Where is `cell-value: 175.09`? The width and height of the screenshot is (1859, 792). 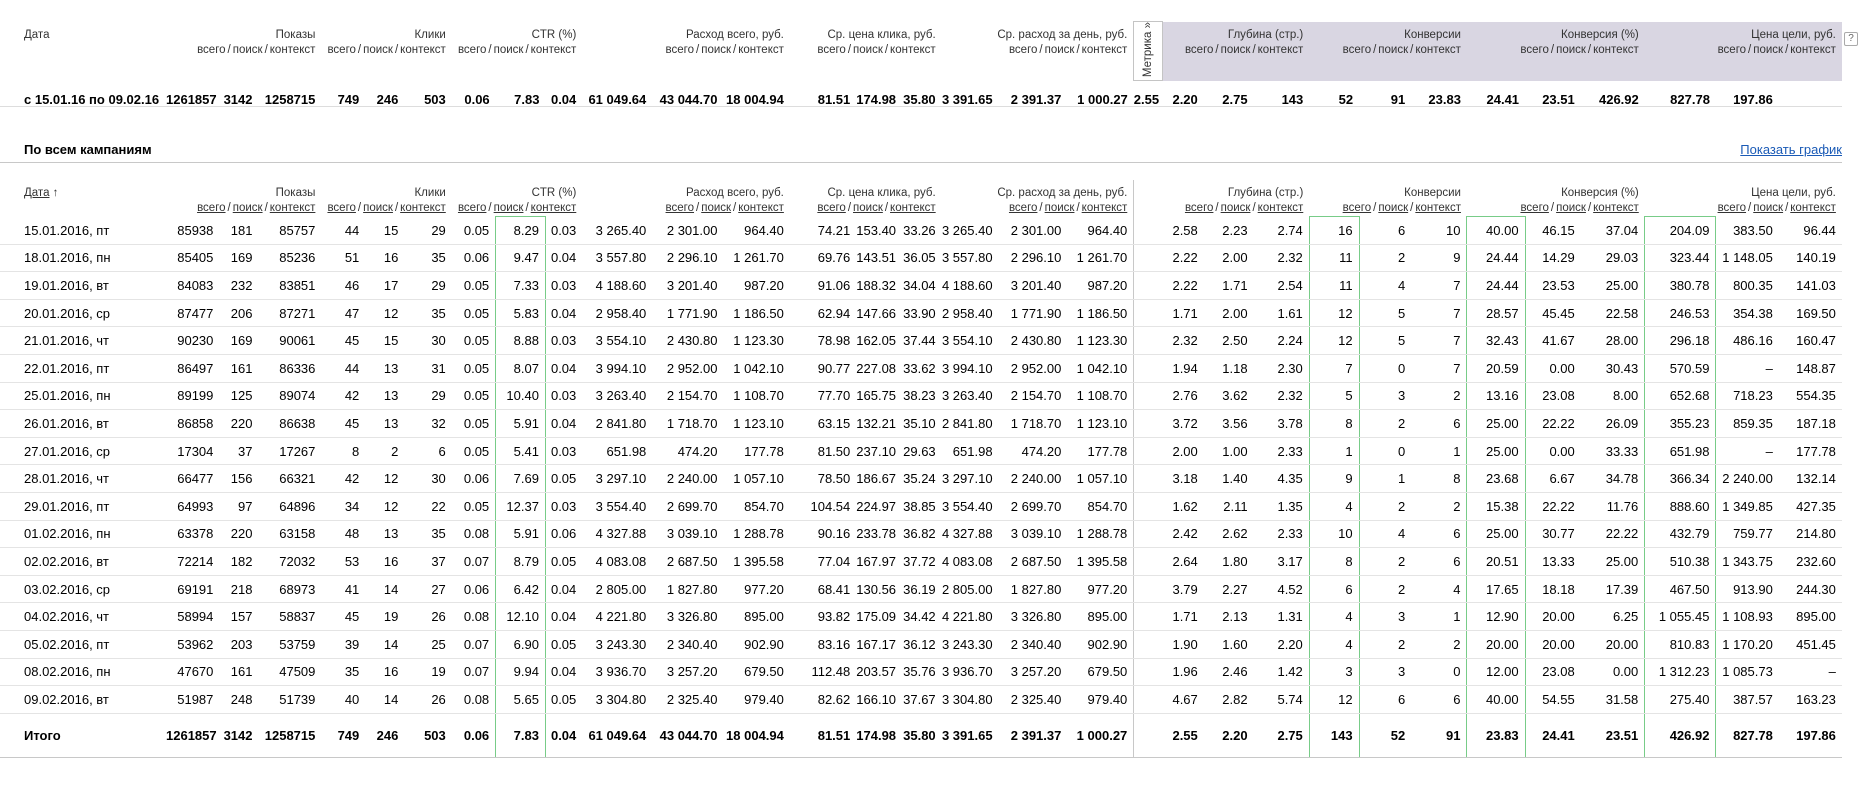 cell-value: 175.09 is located at coordinates (876, 616).